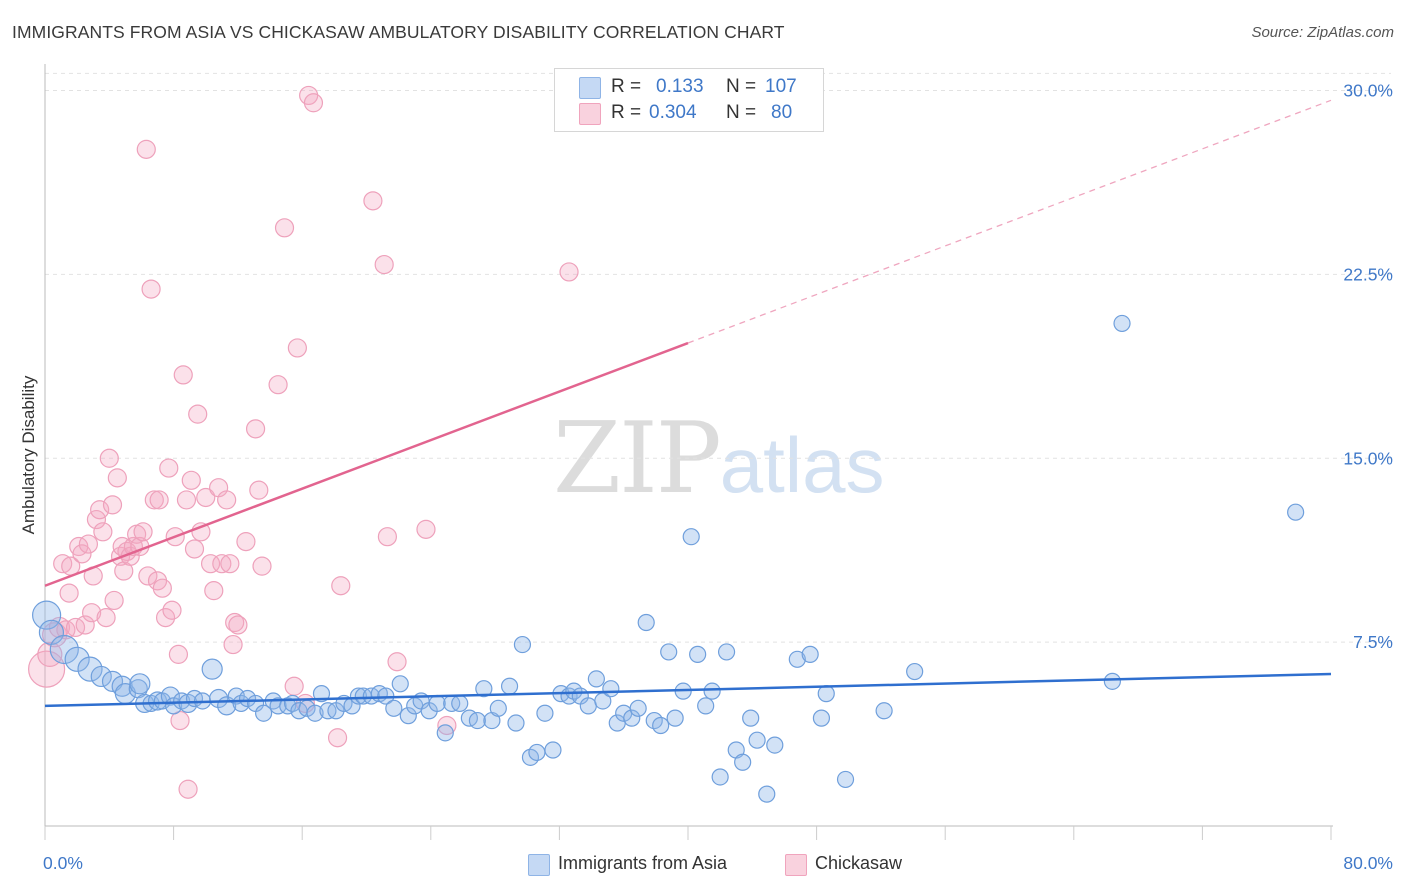  I want to click on y-tick-label: 7.5%, so click(1373, 642).